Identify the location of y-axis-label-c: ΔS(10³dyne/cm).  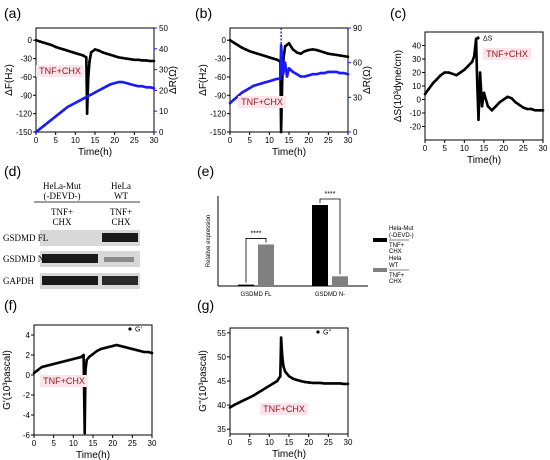
(398, 86).